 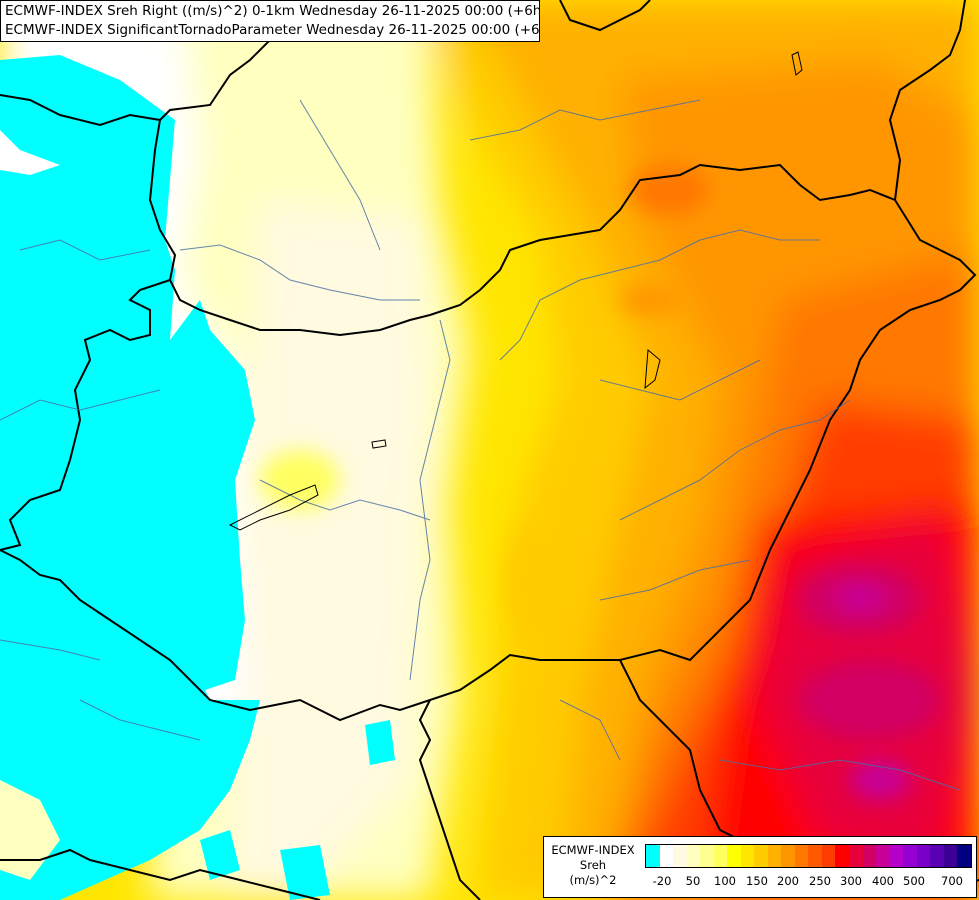 I want to click on legend-tick-label: 300, so click(x=851, y=881).